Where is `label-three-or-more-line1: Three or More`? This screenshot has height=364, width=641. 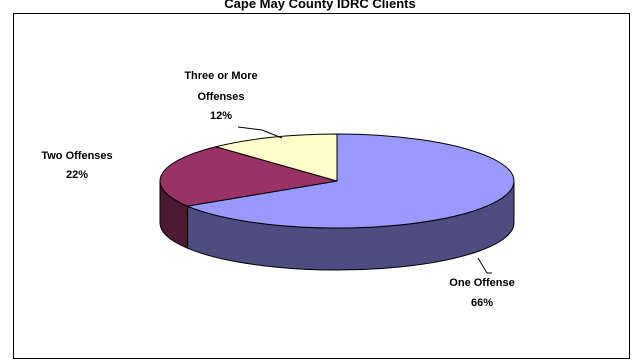 label-three-or-more-line1: Three or More is located at coordinates (220, 76).